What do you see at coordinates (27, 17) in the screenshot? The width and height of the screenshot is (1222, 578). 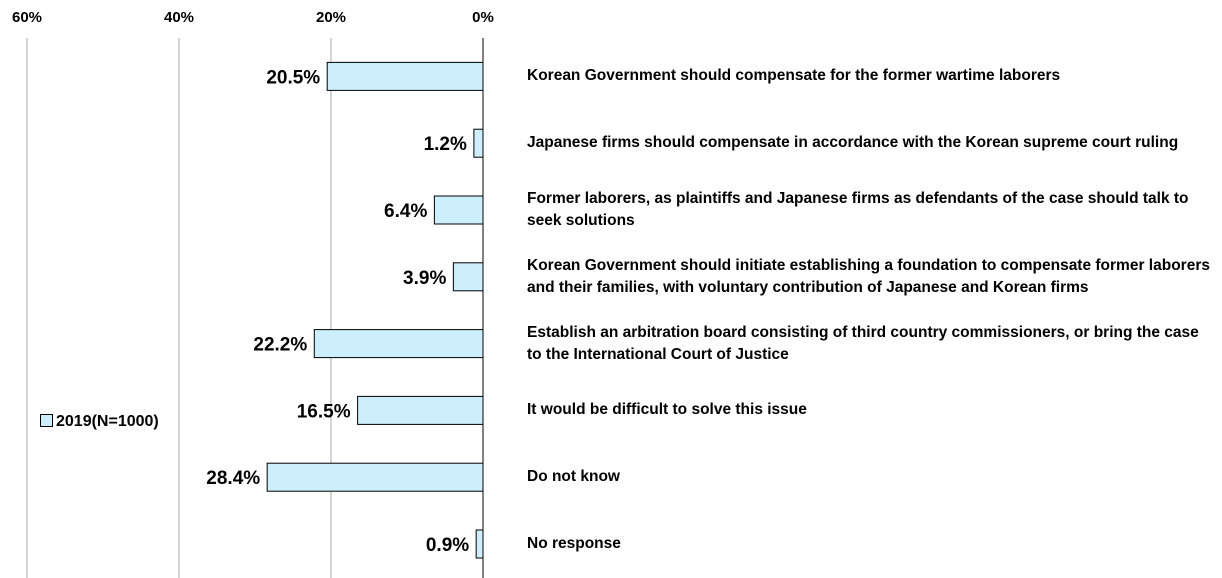 I see `x-tick-label: 60%` at bounding box center [27, 17].